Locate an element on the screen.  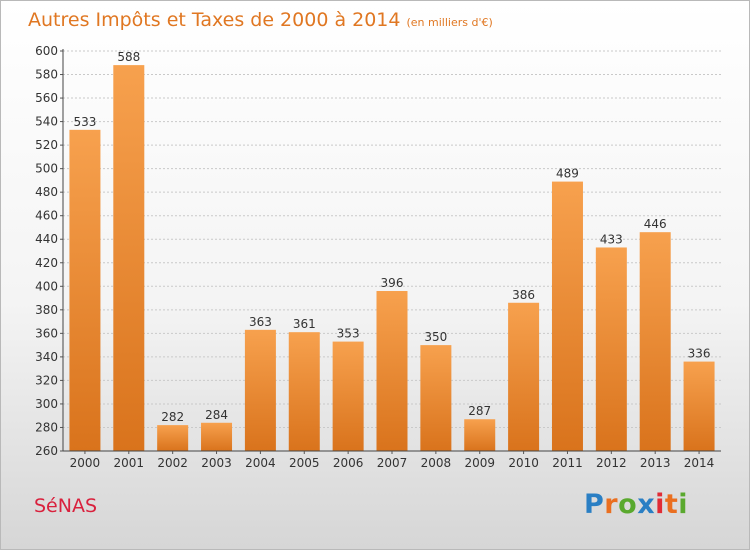
x-tick-label: 2014 is located at coordinates (699, 463).